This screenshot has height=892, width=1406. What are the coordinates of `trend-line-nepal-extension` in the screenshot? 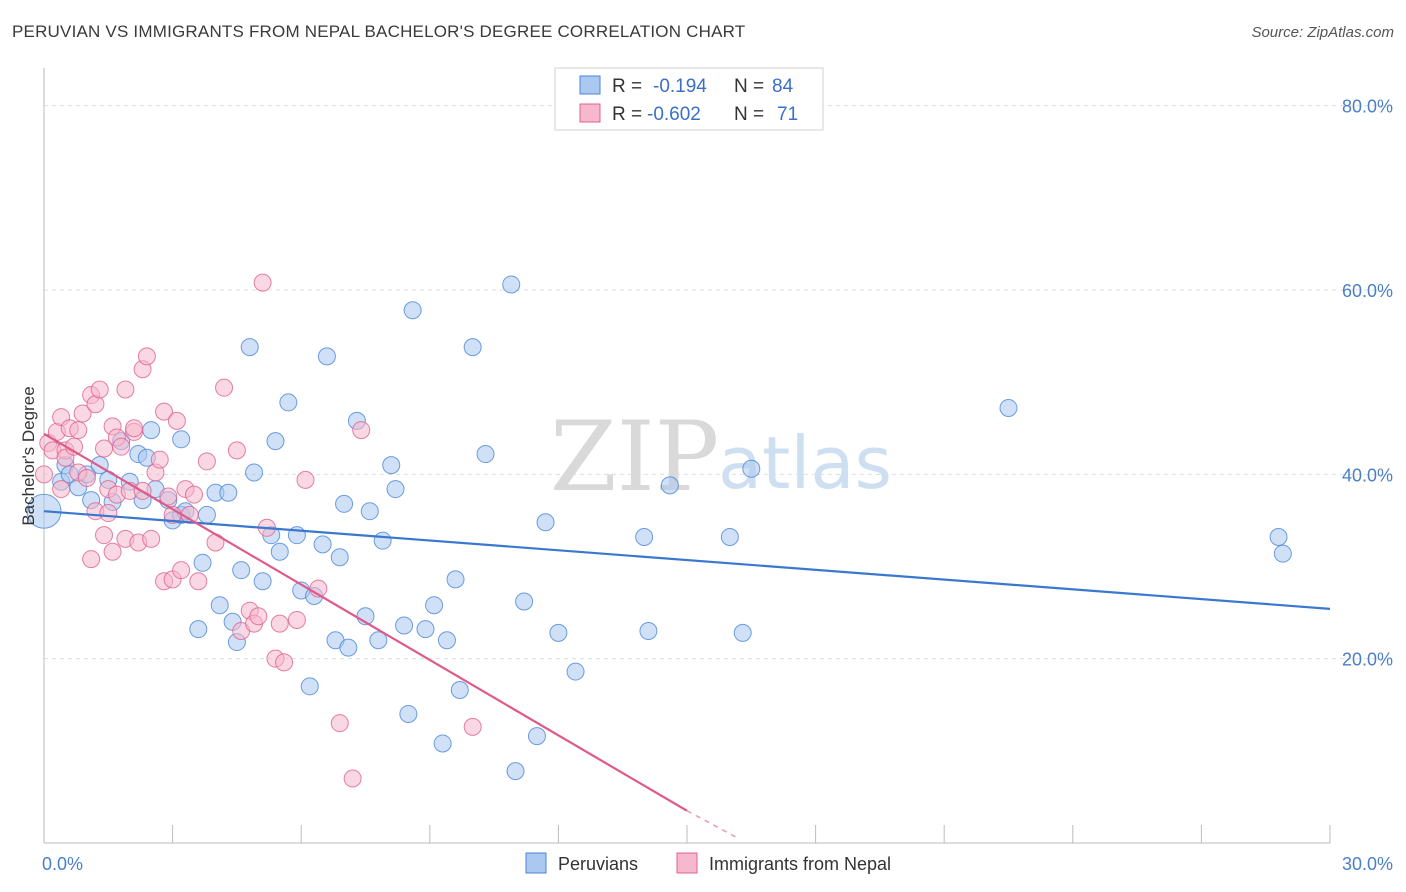 It's located at (712, 825).